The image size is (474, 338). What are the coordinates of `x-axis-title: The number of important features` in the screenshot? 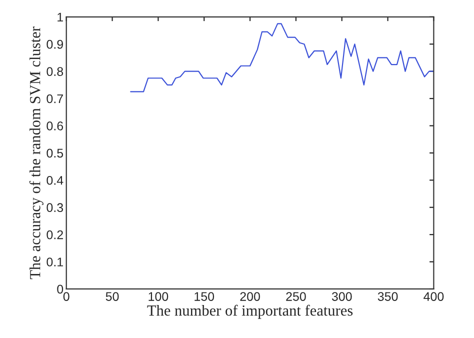 It's located at (250, 311).